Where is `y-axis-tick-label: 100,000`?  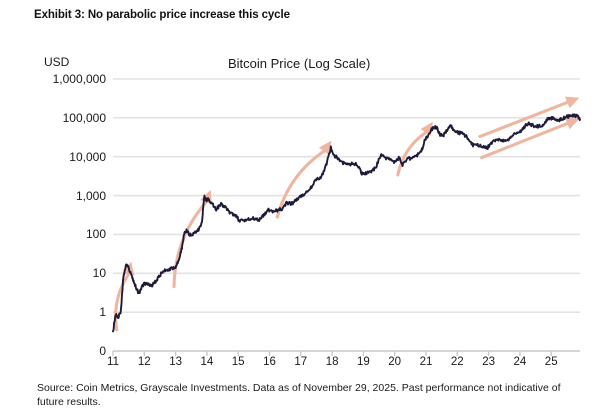
y-axis-tick-label: 100,000 is located at coordinates (84, 117).